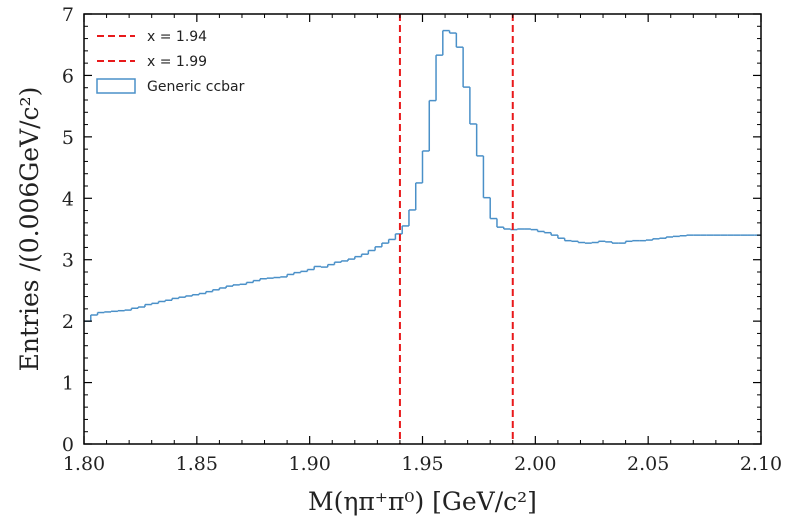  Describe the element at coordinates (196, 87) in the screenshot. I see `legend-label: Generic ccbar` at that location.